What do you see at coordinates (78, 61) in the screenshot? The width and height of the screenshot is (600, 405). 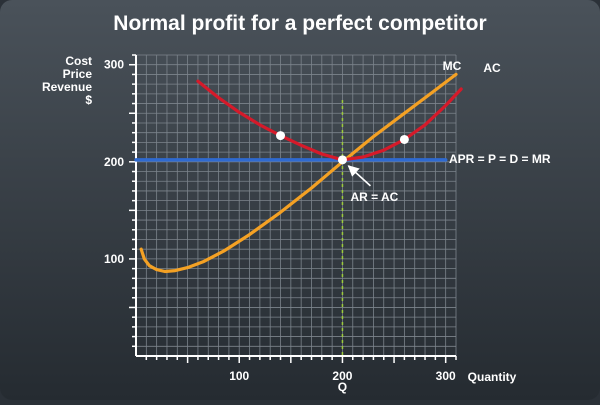 I see `y-axis-title-line: Cost` at bounding box center [78, 61].